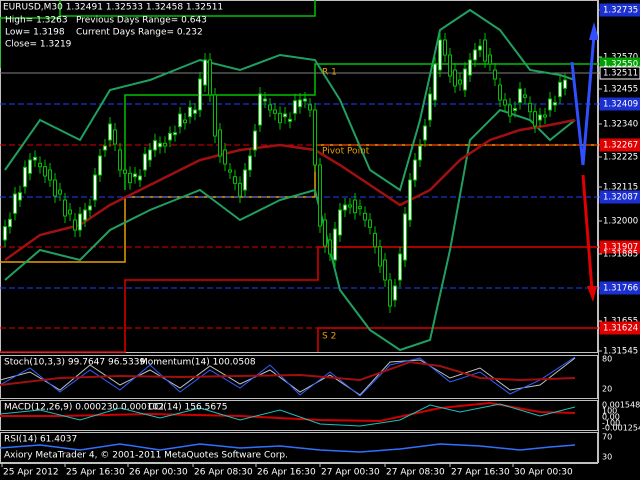  What do you see at coordinates (139, 33) in the screenshot?
I see `info-curr-range: Current Days Range= 0.232` at bounding box center [139, 33].